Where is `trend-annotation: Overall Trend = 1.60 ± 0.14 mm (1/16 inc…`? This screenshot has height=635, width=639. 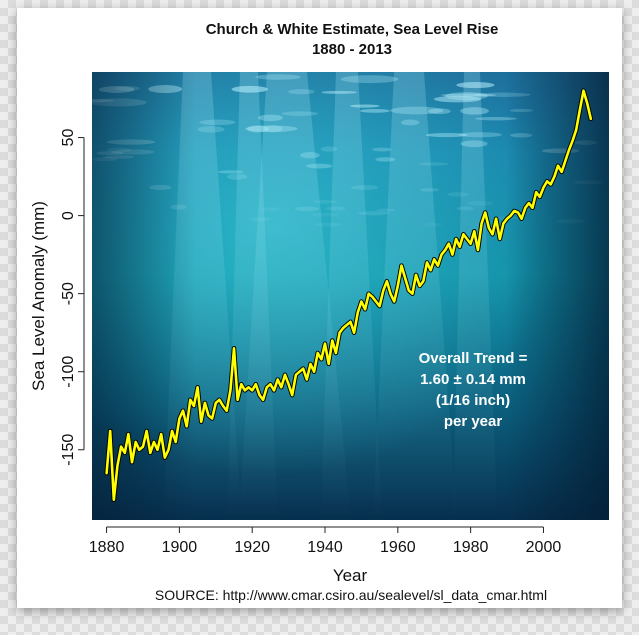
trend-annotation: Overall Trend = 1.60 ± 0.14 mm (1/16 inc… is located at coordinates (473, 390).